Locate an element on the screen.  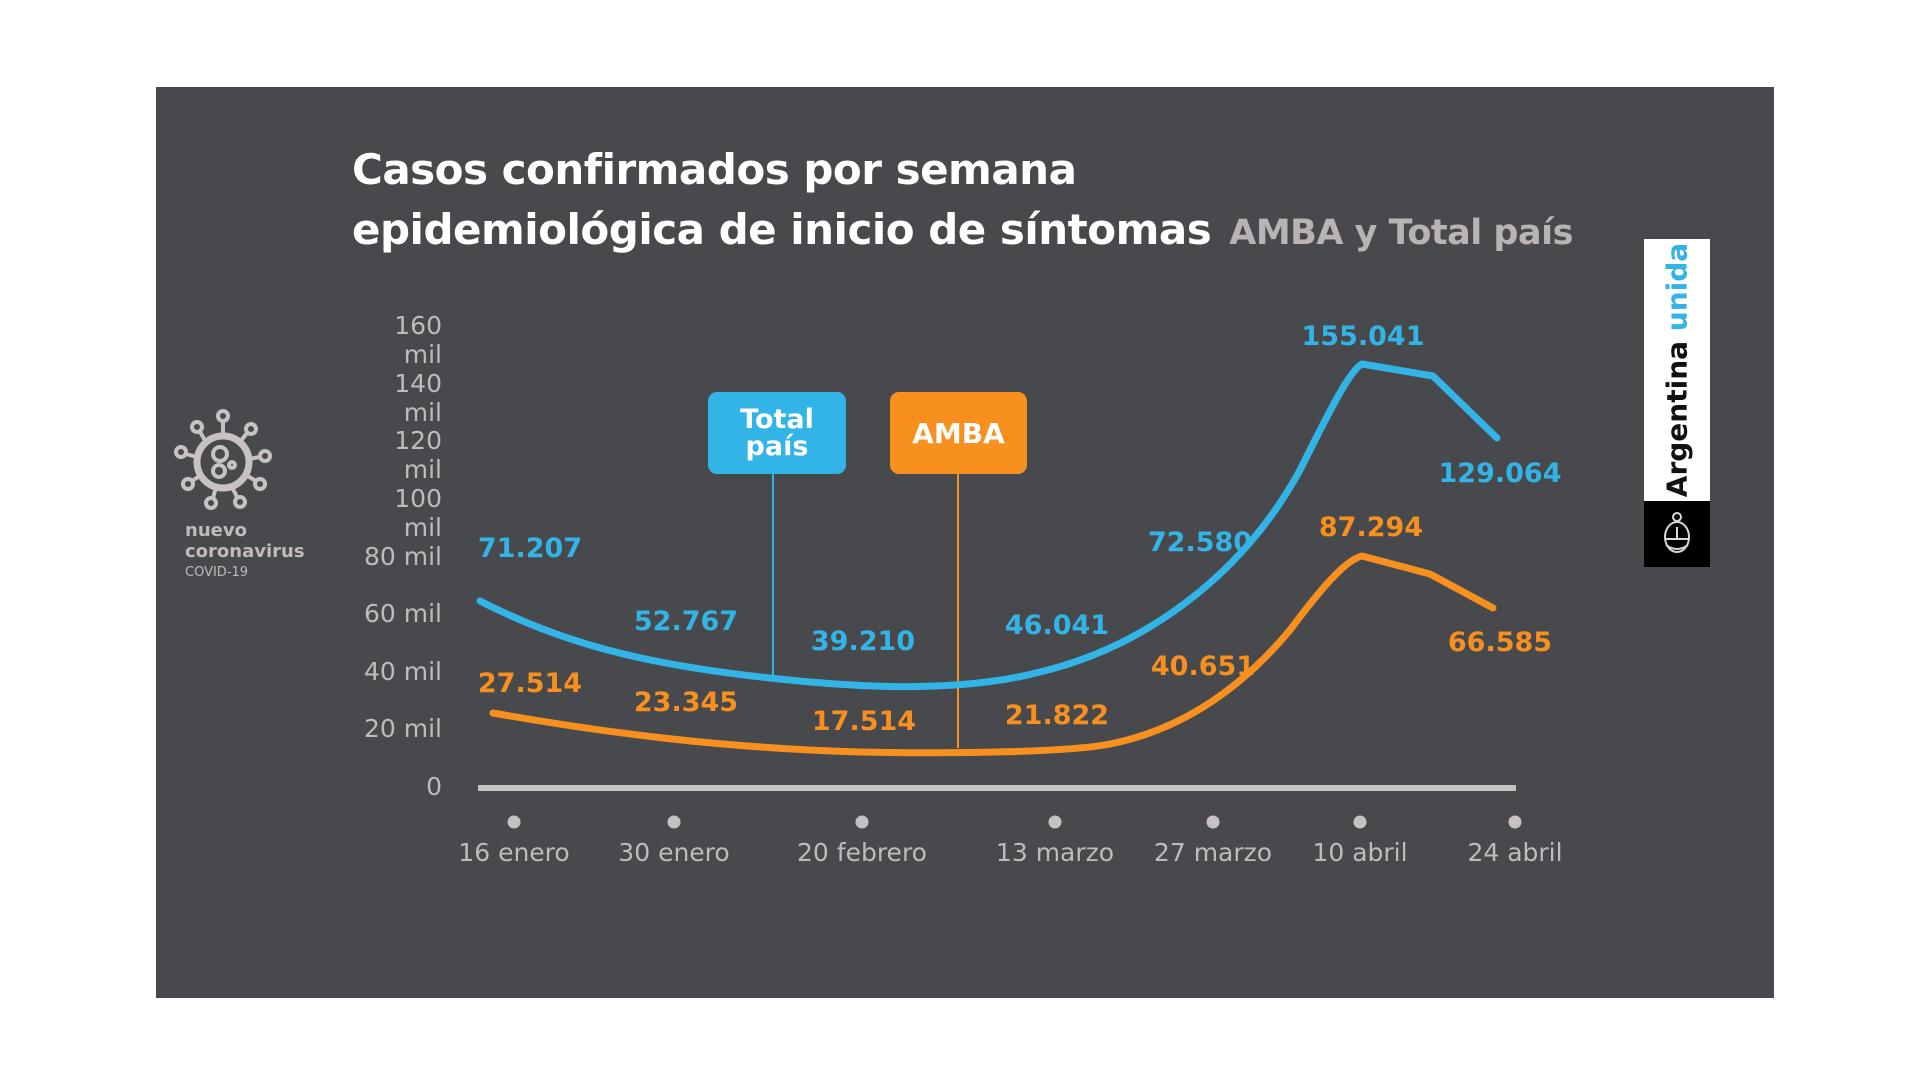
data-label-total-pais: 52.767 is located at coordinates (686, 621).